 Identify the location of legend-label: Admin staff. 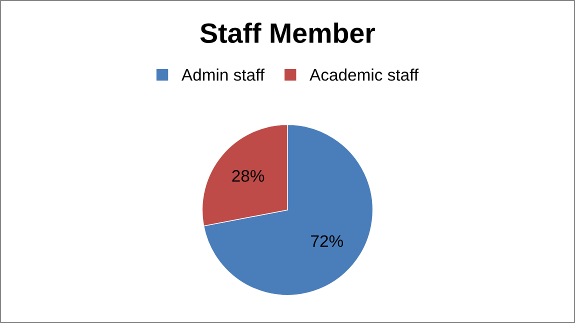
(223, 74).